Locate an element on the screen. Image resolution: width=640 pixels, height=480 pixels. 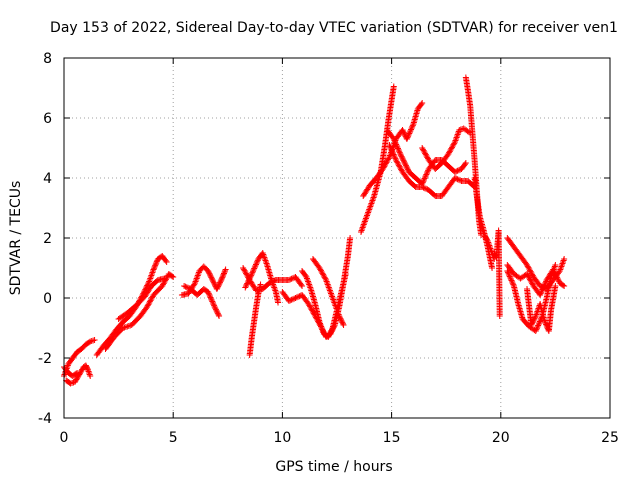
y-tick-label: -2 is located at coordinates (45, 359).